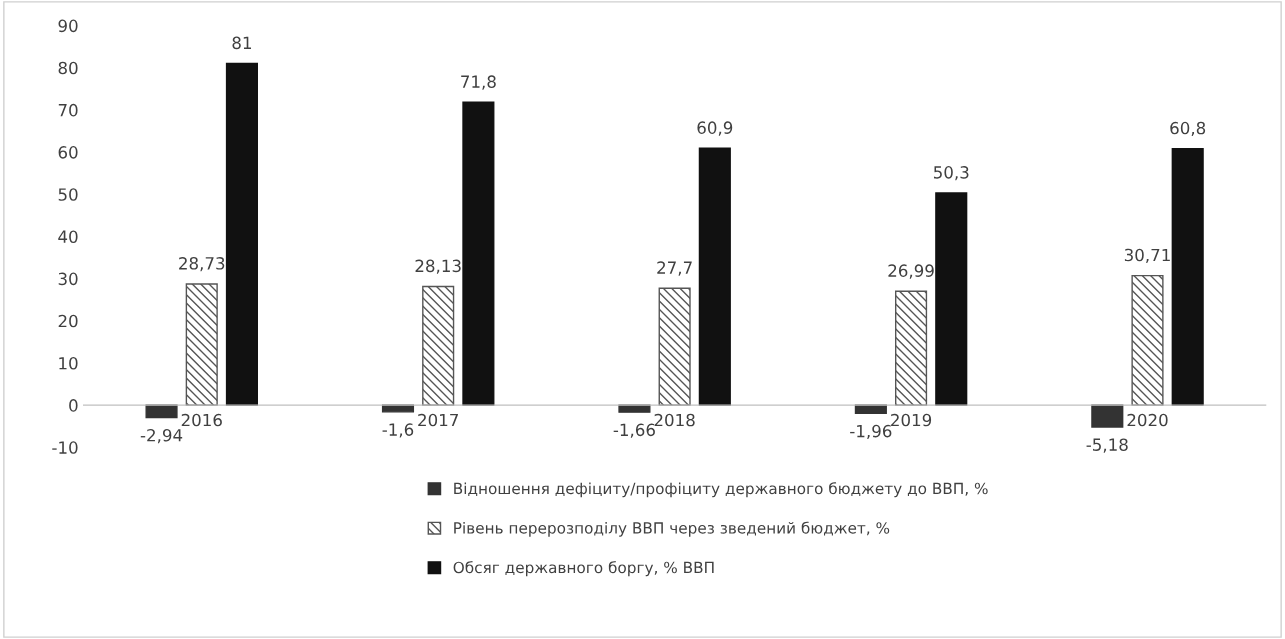  What do you see at coordinates (634, 430) in the screenshot?
I see `data-label: -1,66` at bounding box center [634, 430].